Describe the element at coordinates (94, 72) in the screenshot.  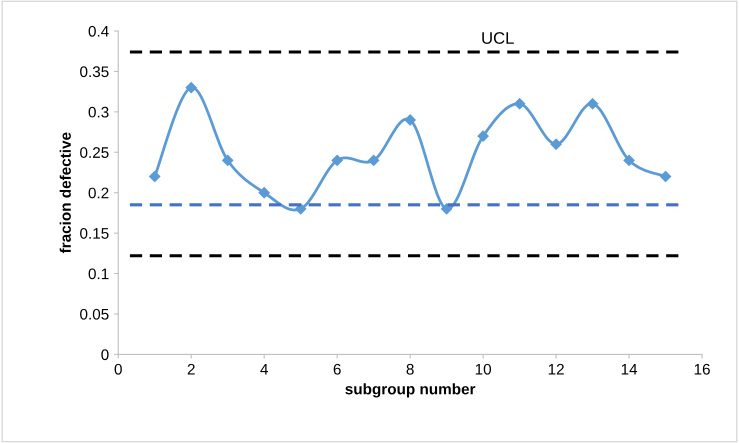
I see `y-tick-label: 0.35` at that location.